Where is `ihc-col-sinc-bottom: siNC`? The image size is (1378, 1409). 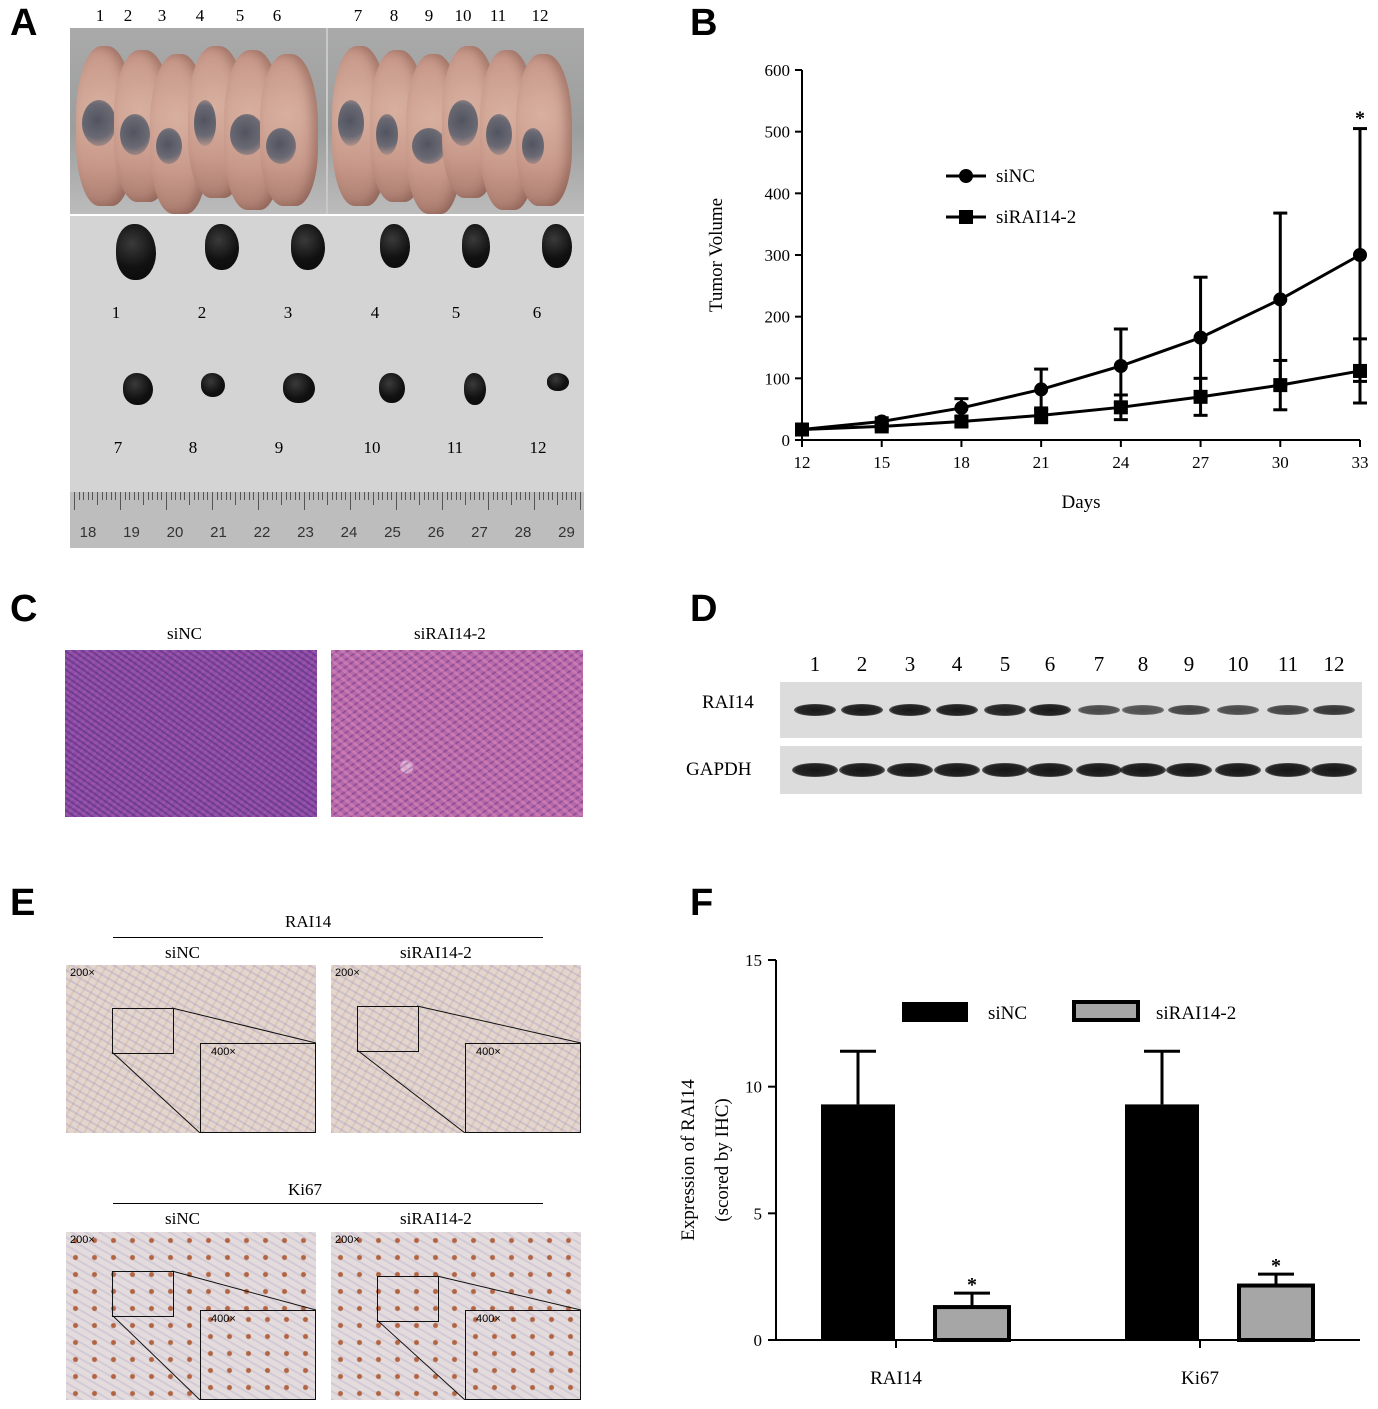
ihc-col-sinc-bottom: siNC is located at coordinates (182, 1218).